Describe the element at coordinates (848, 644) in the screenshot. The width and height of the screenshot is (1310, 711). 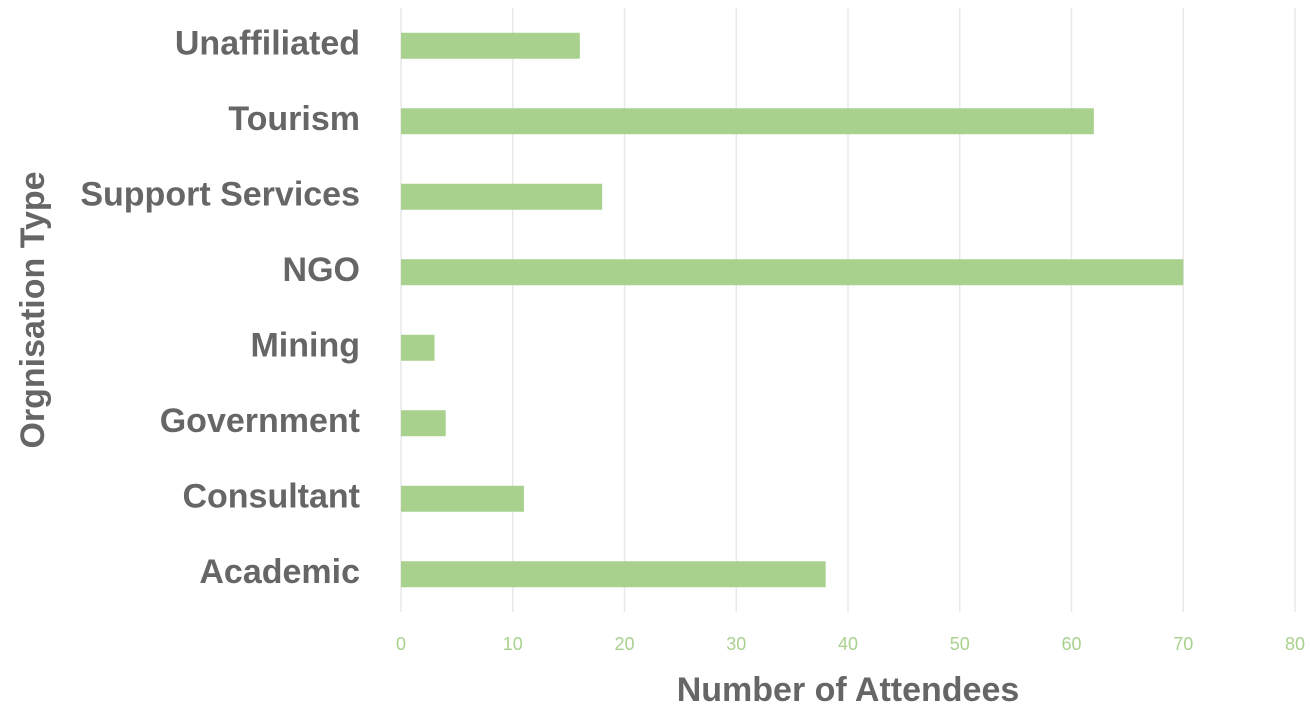
I see `x-tick-label: 40` at that location.